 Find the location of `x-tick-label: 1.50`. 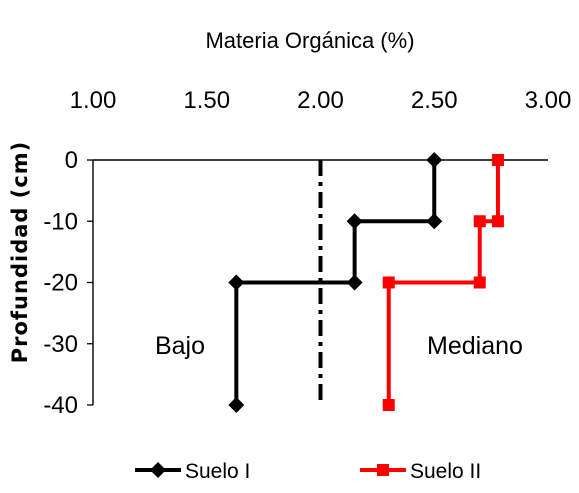

x-tick-label: 1.50 is located at coordinates (206, 100).